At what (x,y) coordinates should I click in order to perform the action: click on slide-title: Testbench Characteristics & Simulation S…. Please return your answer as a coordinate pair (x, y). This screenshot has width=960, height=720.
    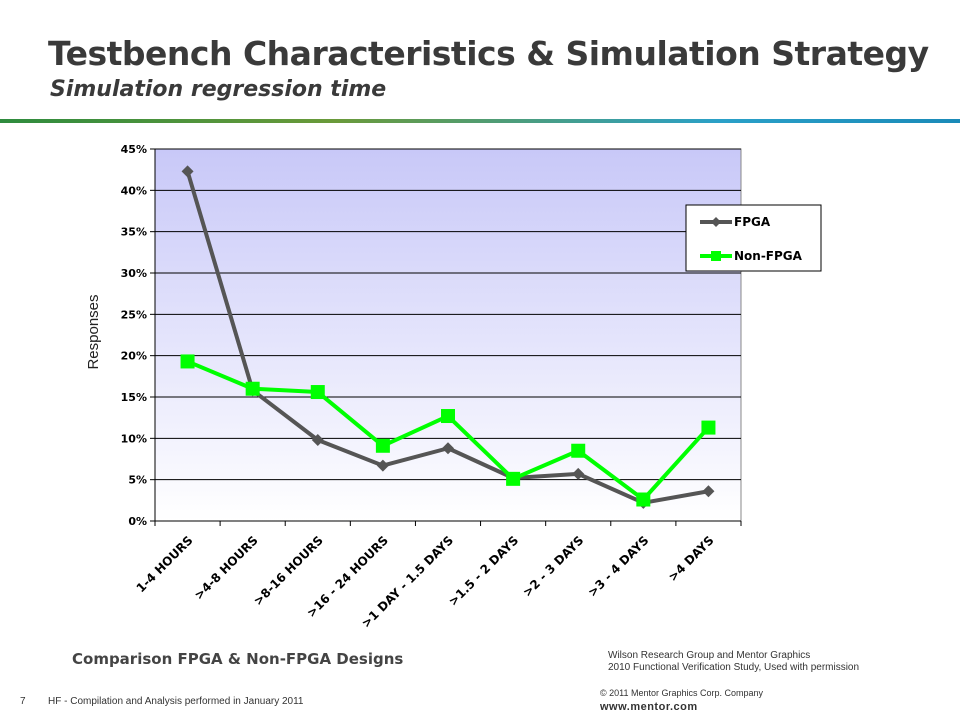
    Looking at the image, I should click on (488, 53).